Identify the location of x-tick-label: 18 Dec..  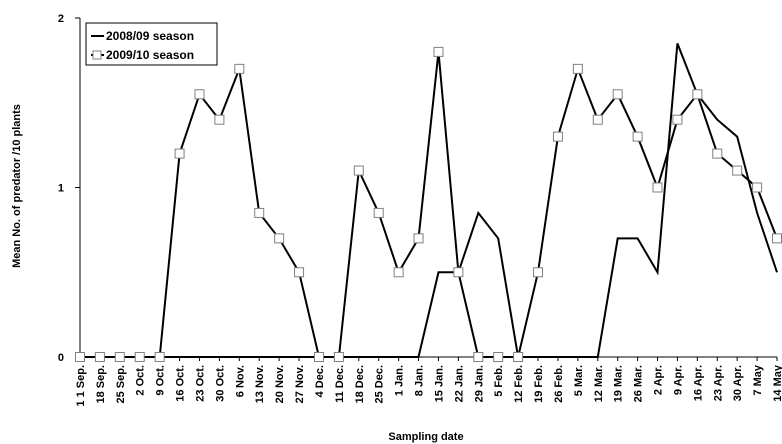
(360, 384).